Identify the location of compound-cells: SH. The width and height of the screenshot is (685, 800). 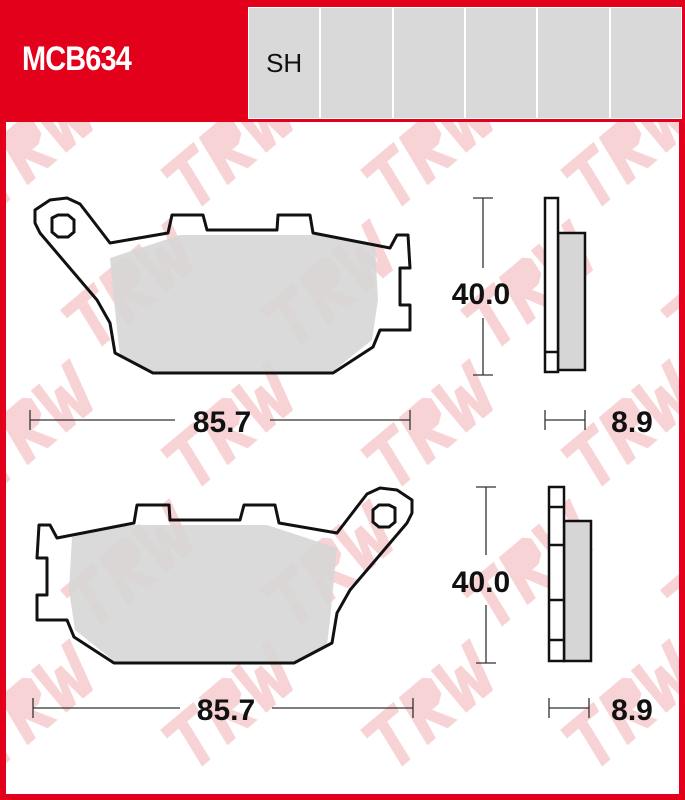
(465, 63).